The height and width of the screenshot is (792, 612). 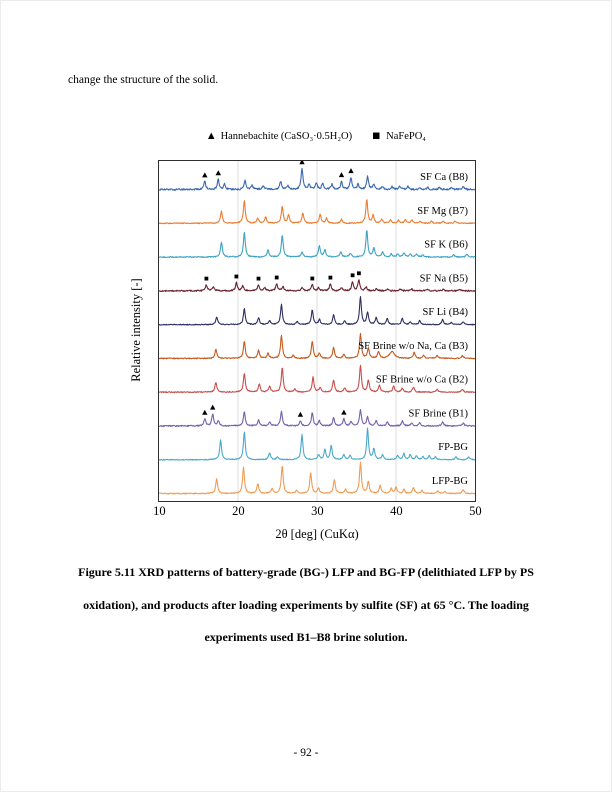 I want to click on legend-item: ▲ Hannebachite (CaSO₃·0.5H₂O), so click(x=280, y=136).